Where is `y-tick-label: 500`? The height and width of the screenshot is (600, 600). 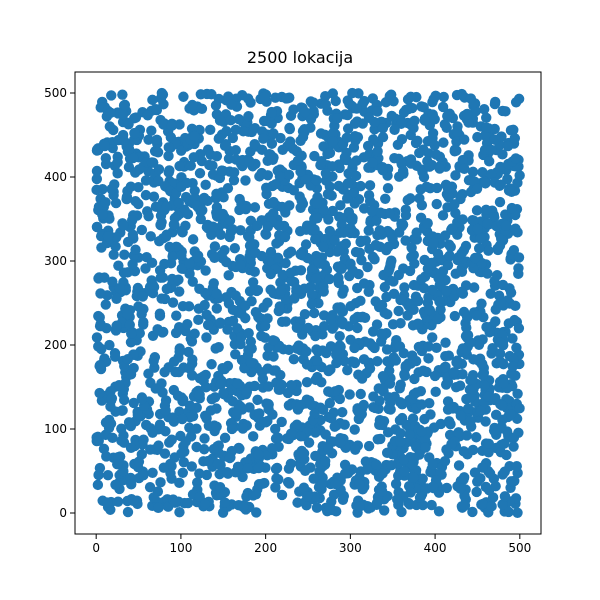 y-tick-label: 500 is located at coordinates (55, 93).